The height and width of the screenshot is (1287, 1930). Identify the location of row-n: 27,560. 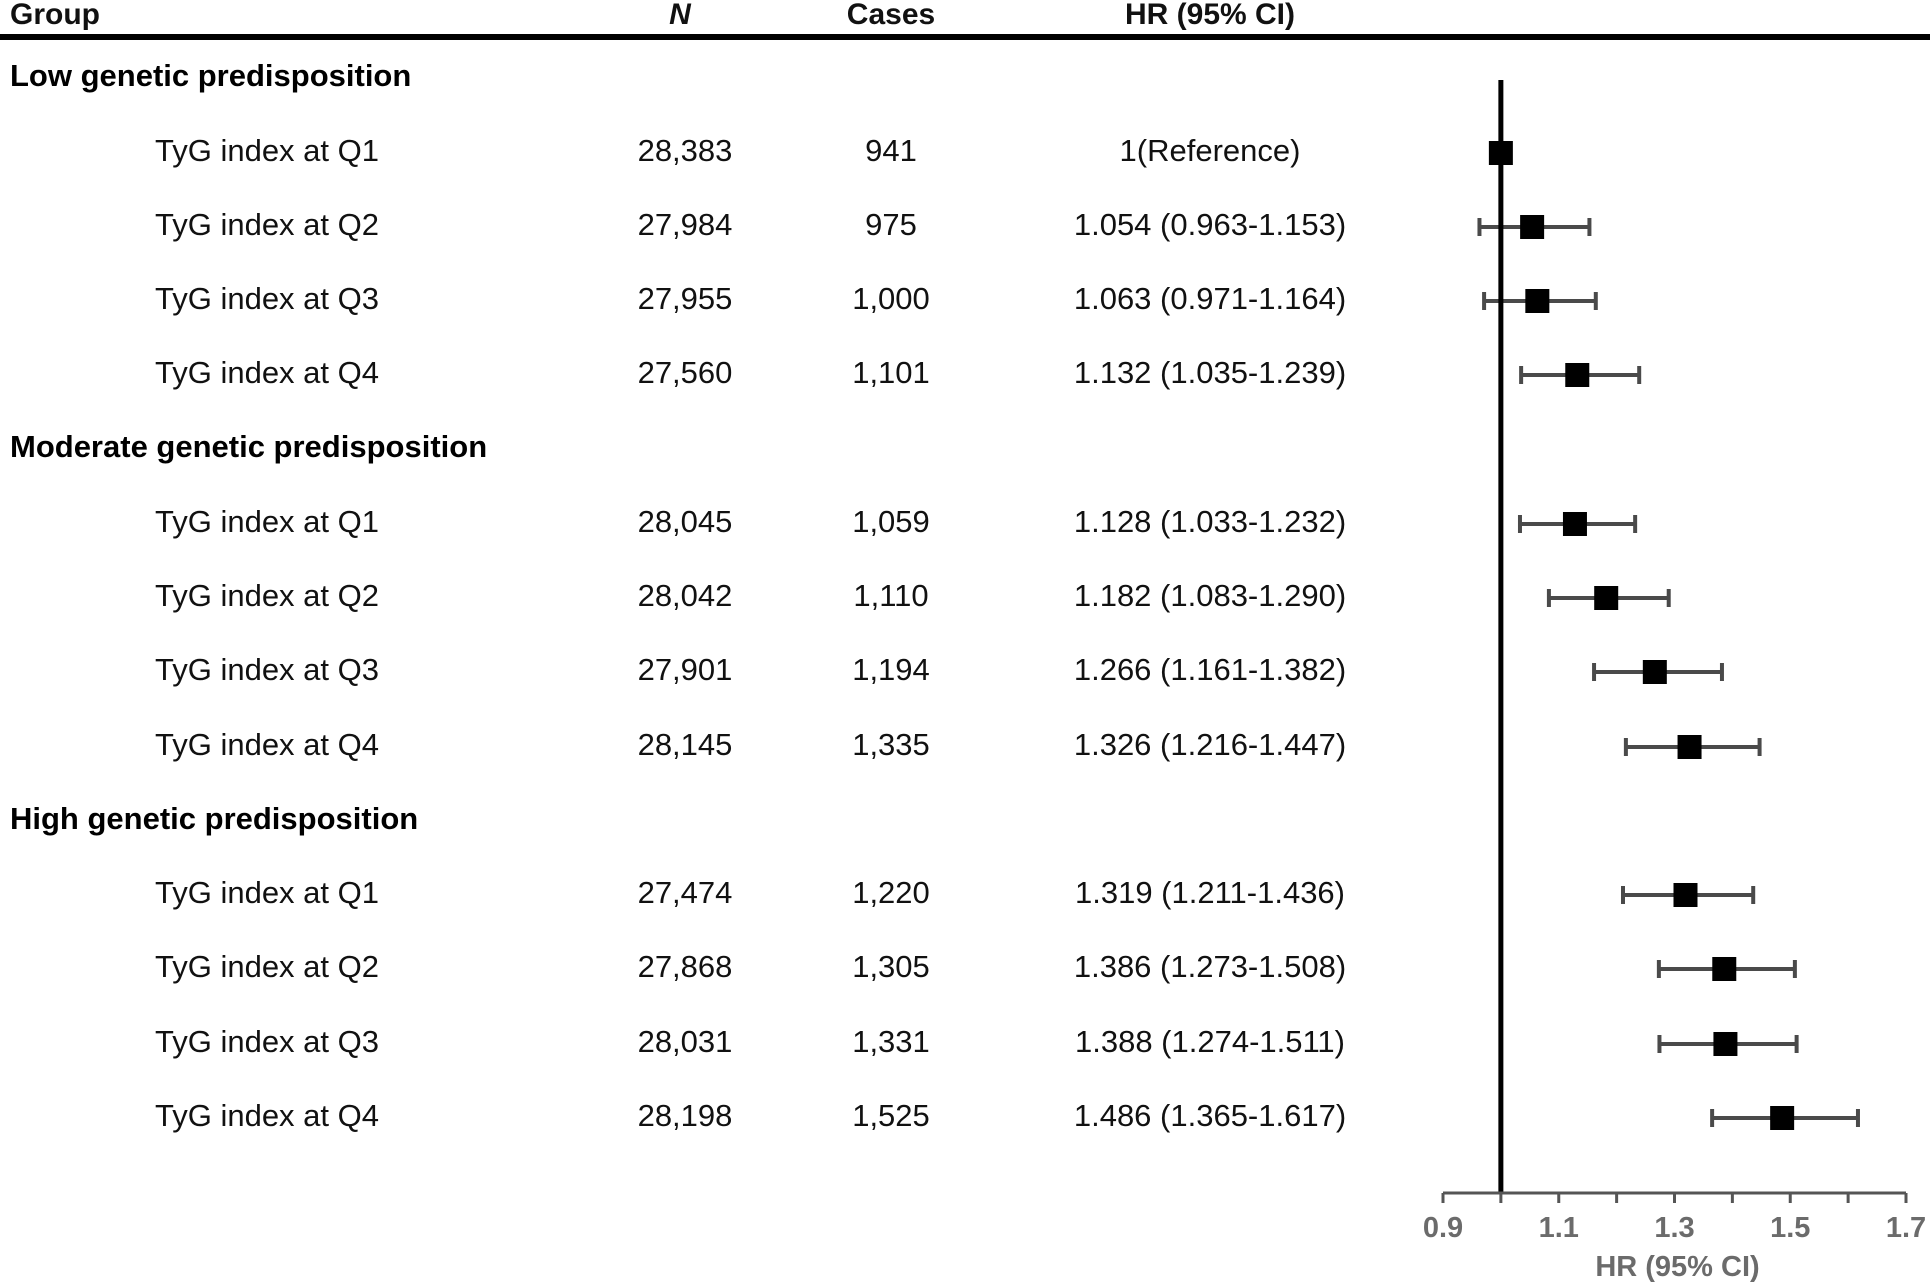
(685, 372).